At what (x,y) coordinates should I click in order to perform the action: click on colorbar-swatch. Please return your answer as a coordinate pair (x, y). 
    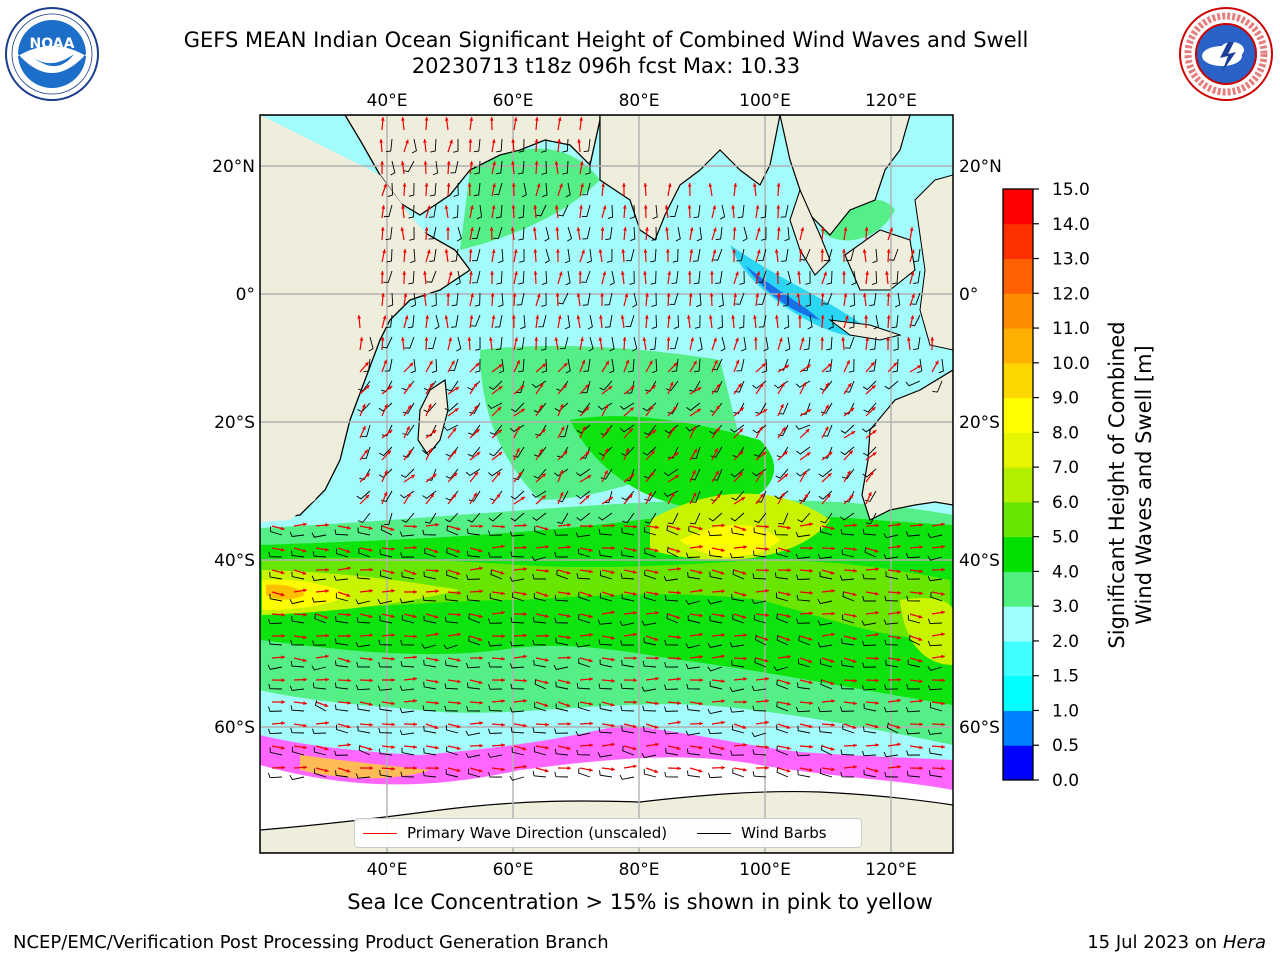
    Looking at the image, I should click on (1018, 763).